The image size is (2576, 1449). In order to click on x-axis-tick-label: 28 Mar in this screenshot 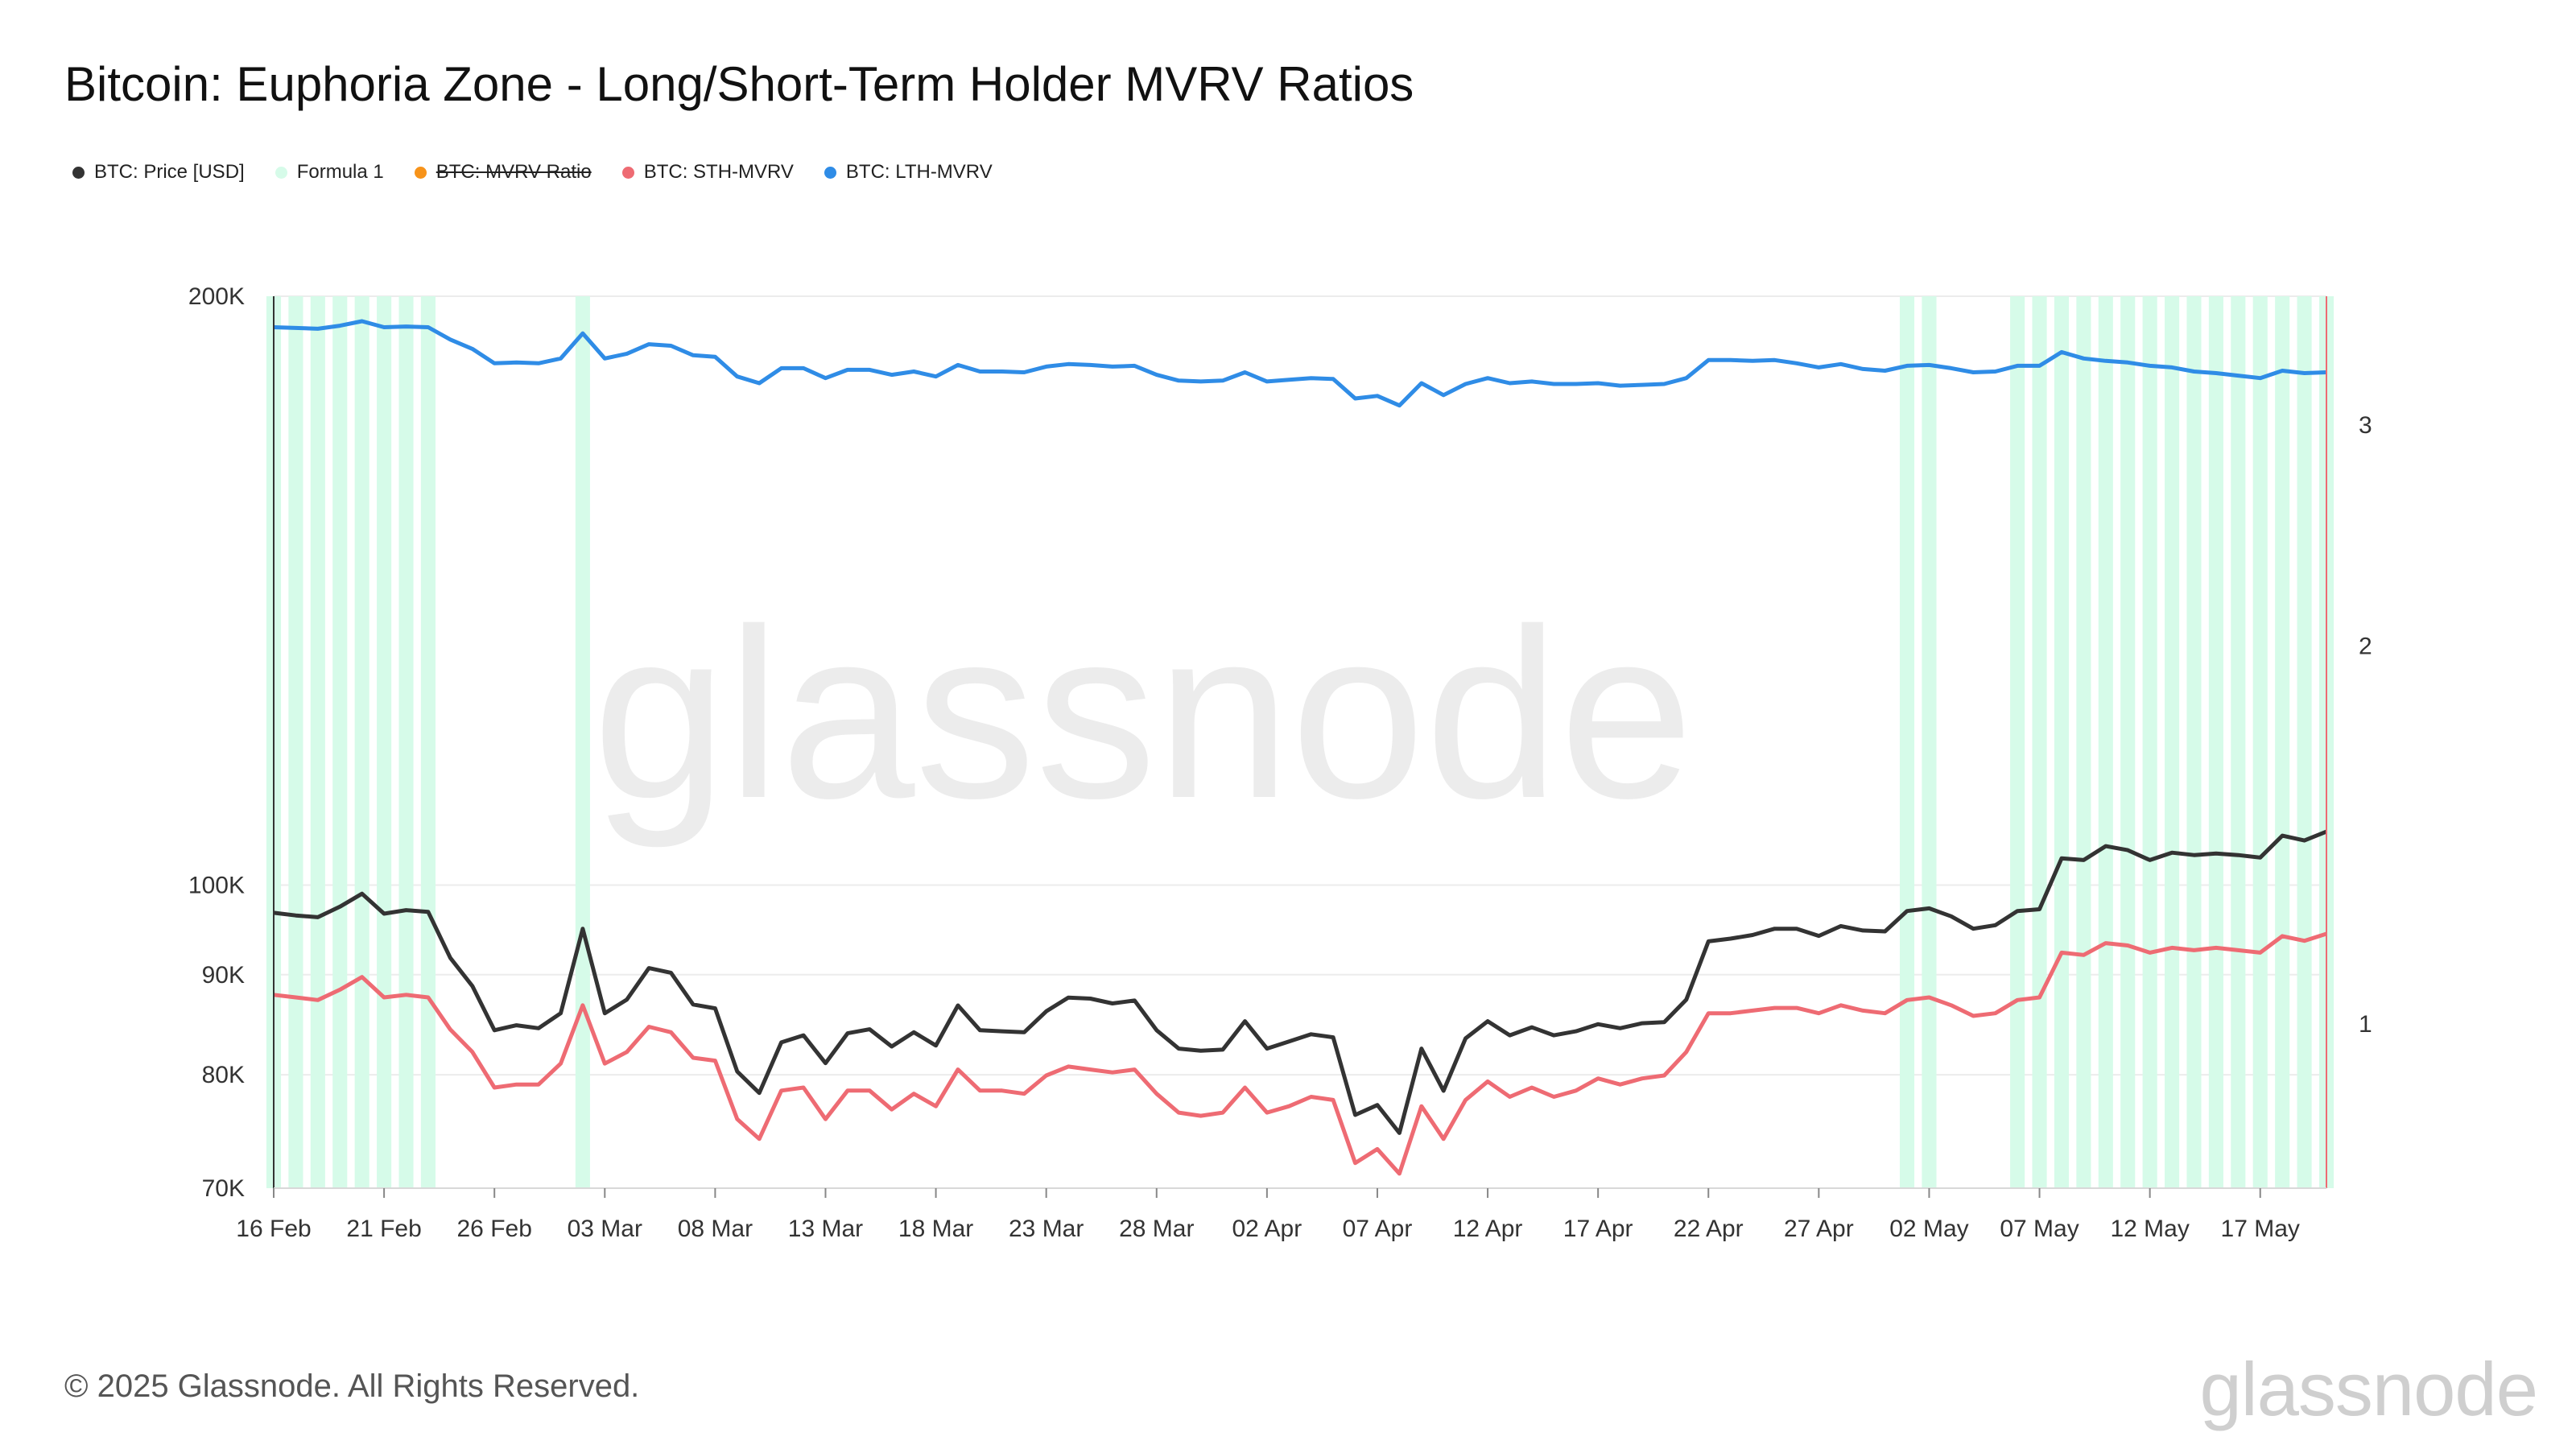, I will do `click(1156, 1229)`.